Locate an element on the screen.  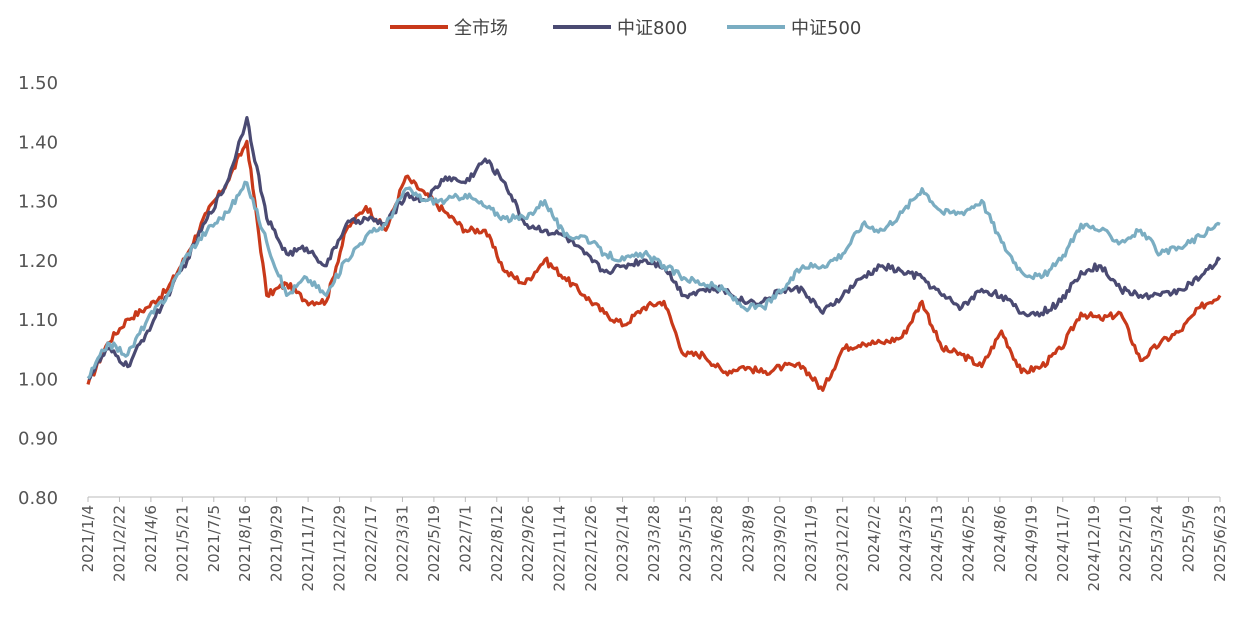
y-tick-label: 1.20 is located at coordinates (38, 261).